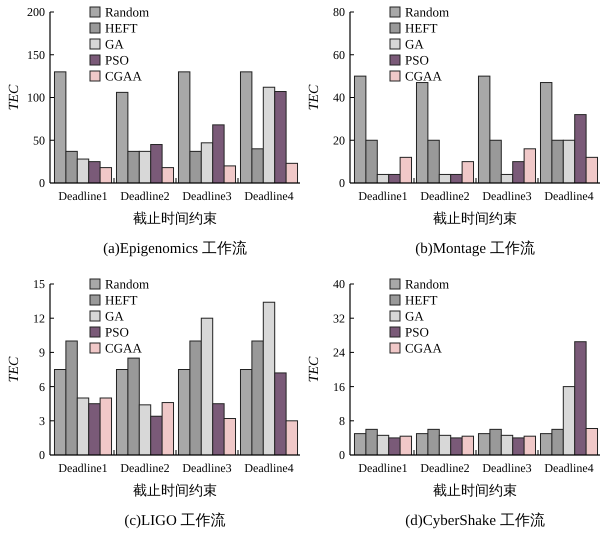 This screenshot has height=542, width=607. What do you see at coordinates (39, 140) in the screenshot?
I see `y-tick-label: 50` at bounding box center [39, 140].